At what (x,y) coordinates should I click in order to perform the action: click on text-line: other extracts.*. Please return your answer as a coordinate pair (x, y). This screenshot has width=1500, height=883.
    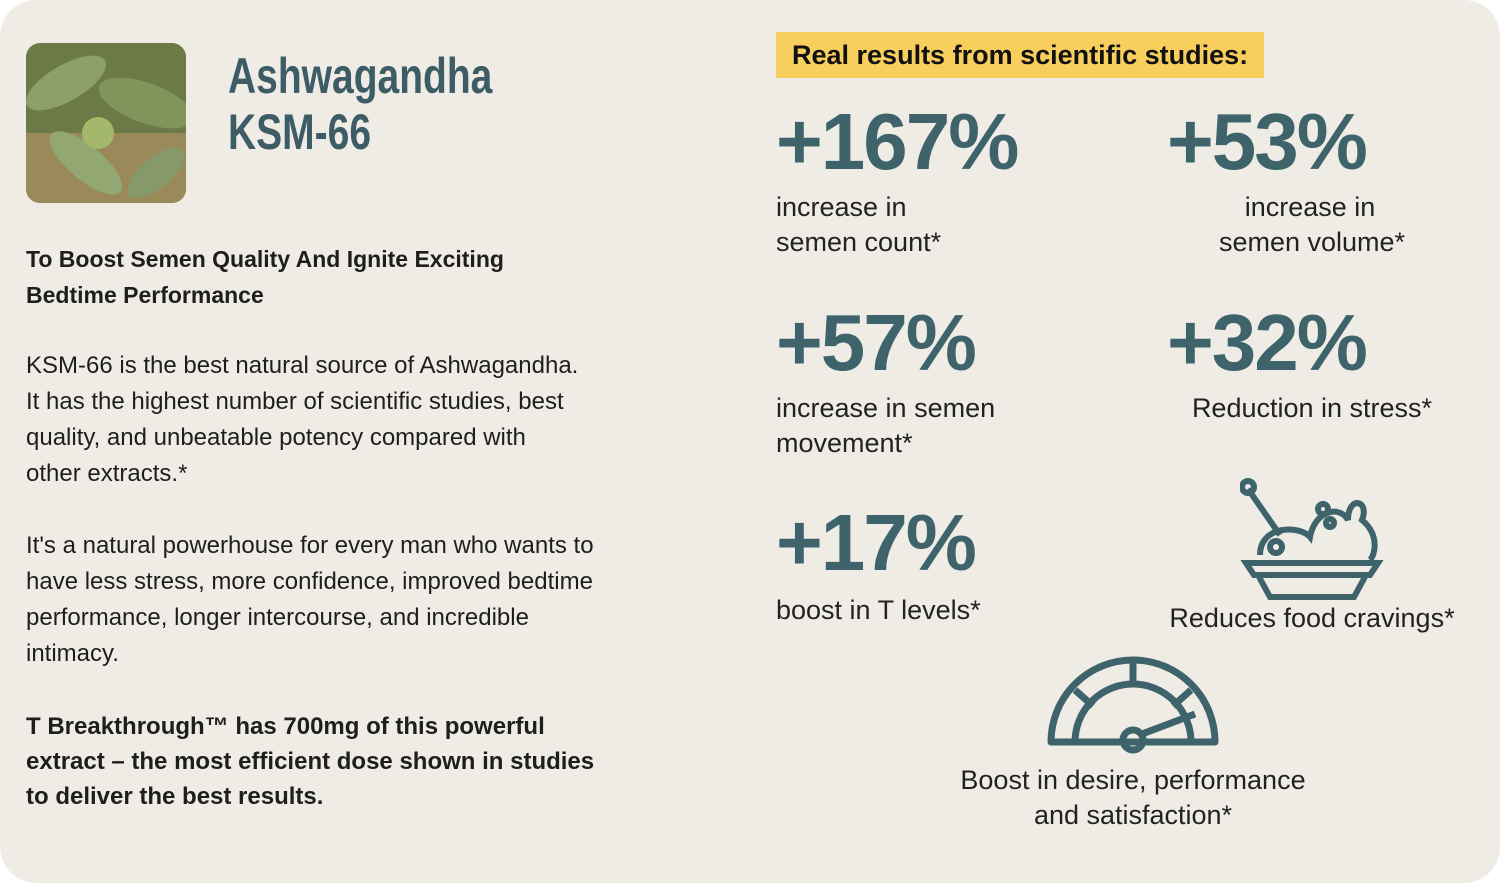
    Looking at the image, I should click on (107, 473).